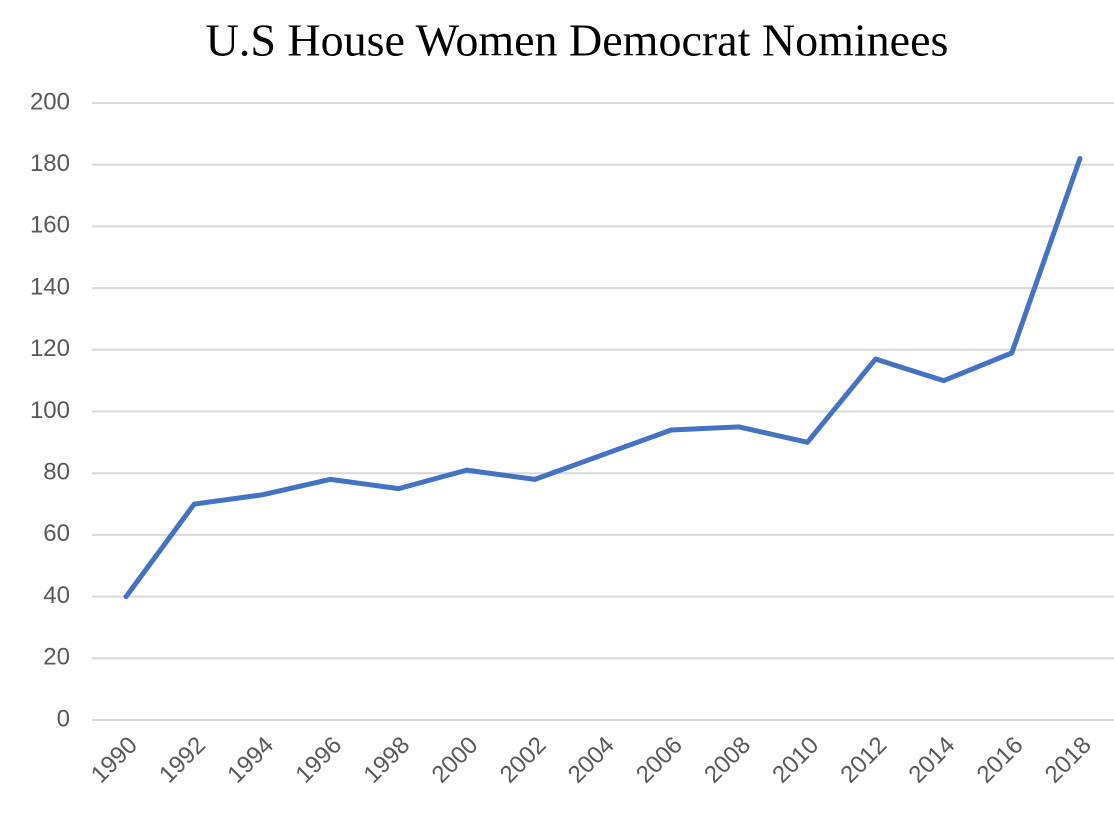 This screenshot has width=1114, height=813. Describe the element at coordinates (114, 760) in the screenshot. I see `x-tick-label: 1990` at that location.